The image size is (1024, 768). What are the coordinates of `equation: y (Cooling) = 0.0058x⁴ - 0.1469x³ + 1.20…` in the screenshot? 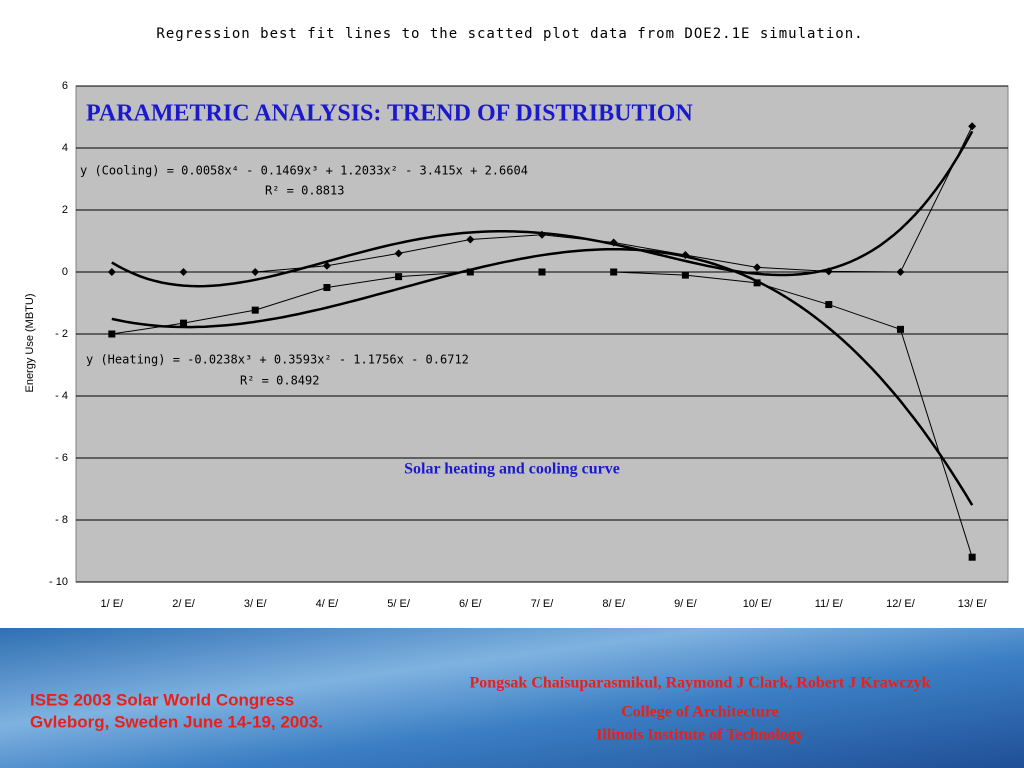 It's located at (304, 171).